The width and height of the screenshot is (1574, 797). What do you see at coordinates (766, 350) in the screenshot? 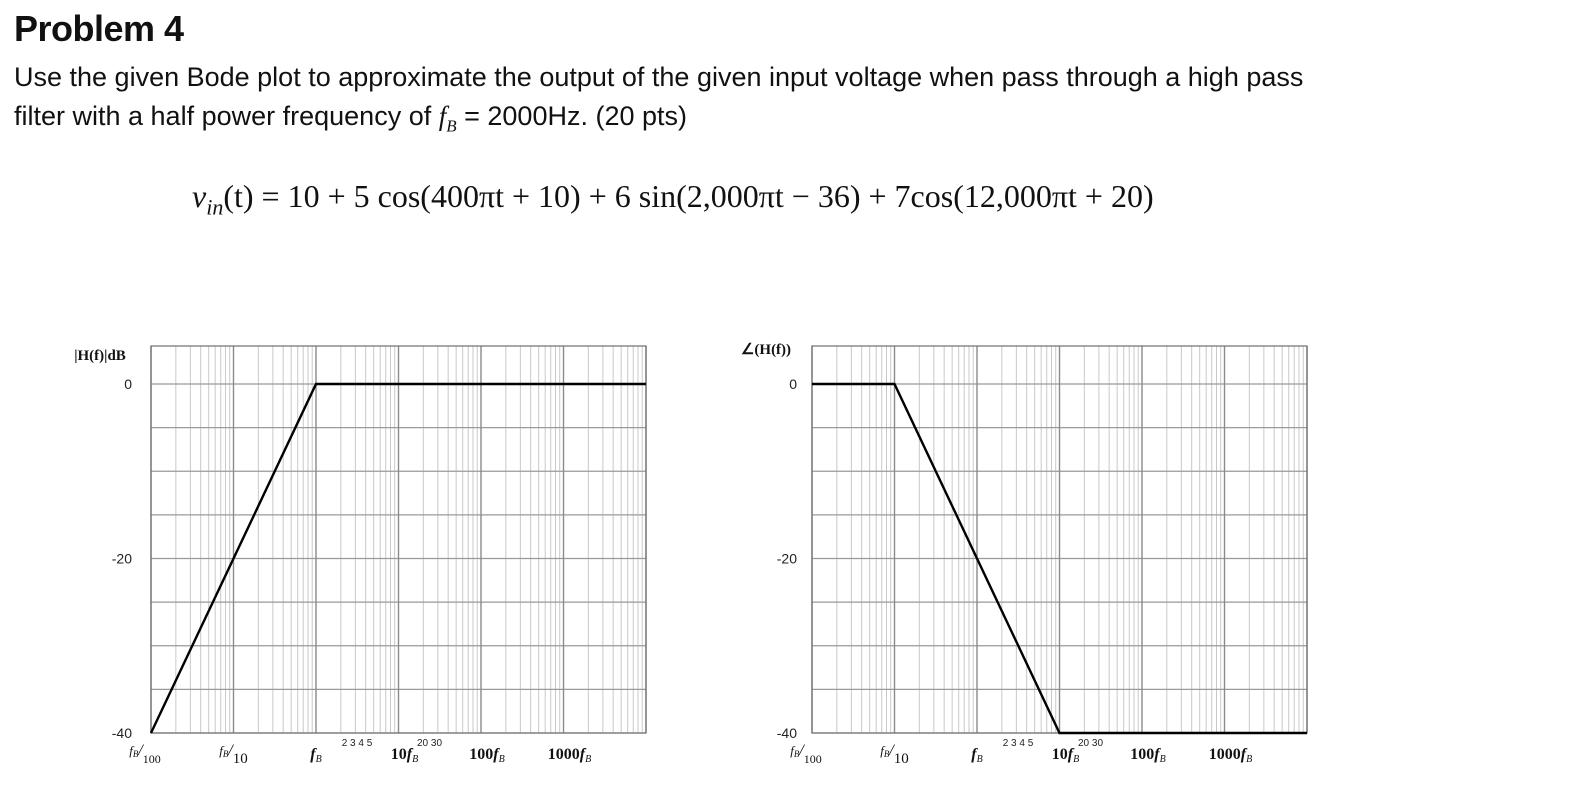
I see `y-axis-label: ∠(H(f))` at bounding box center [766, 350].